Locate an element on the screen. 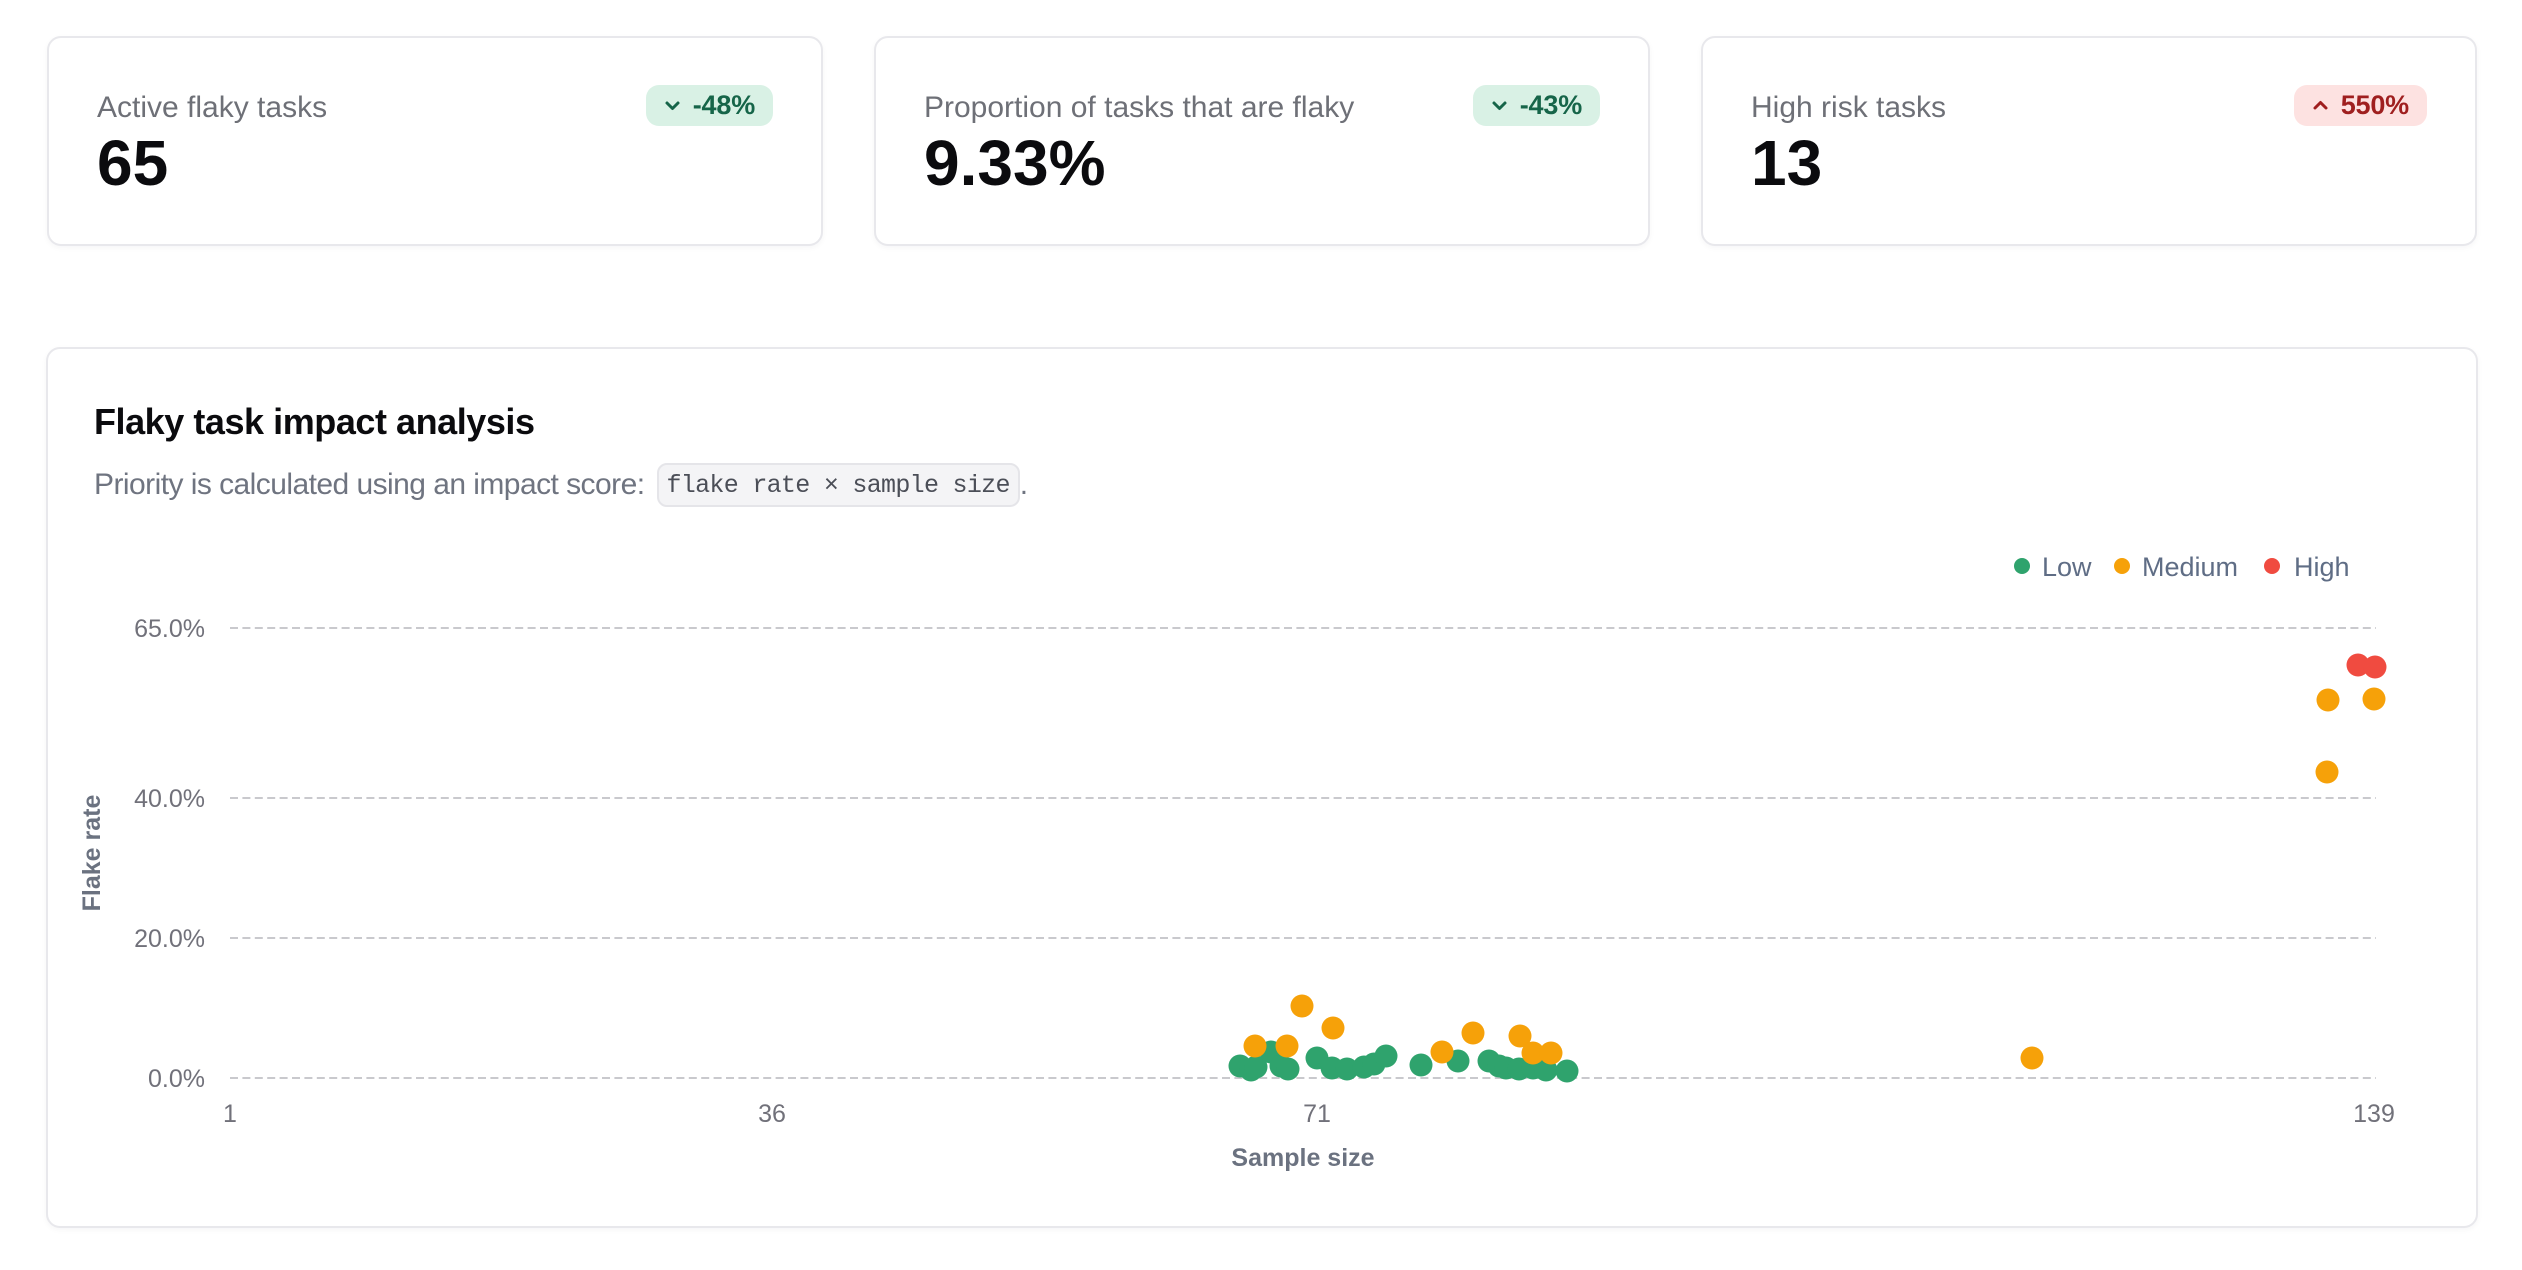  svg-text: 20.0% is located at coordinates (169, 939).